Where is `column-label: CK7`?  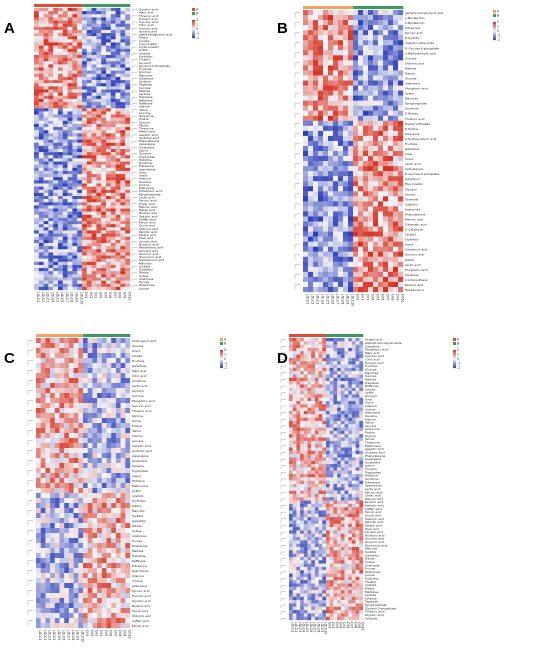
column-label: CK7 is located at coordinates (115, 633).